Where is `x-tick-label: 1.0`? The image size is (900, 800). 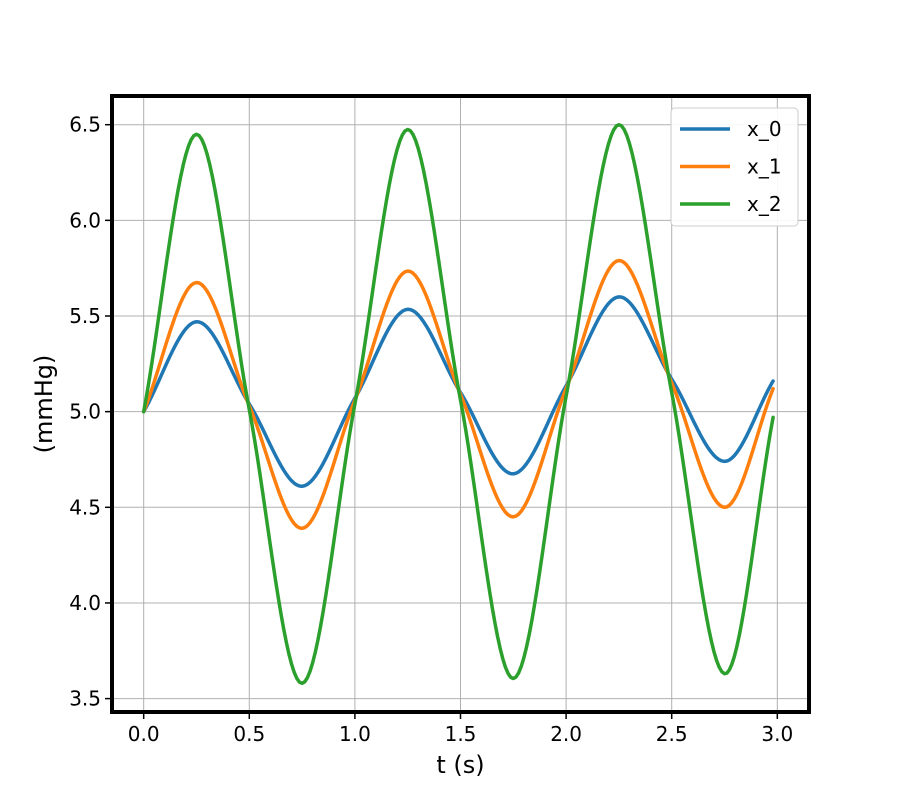
x-tick-label: 1.0 is located at coordinates (355, 734).